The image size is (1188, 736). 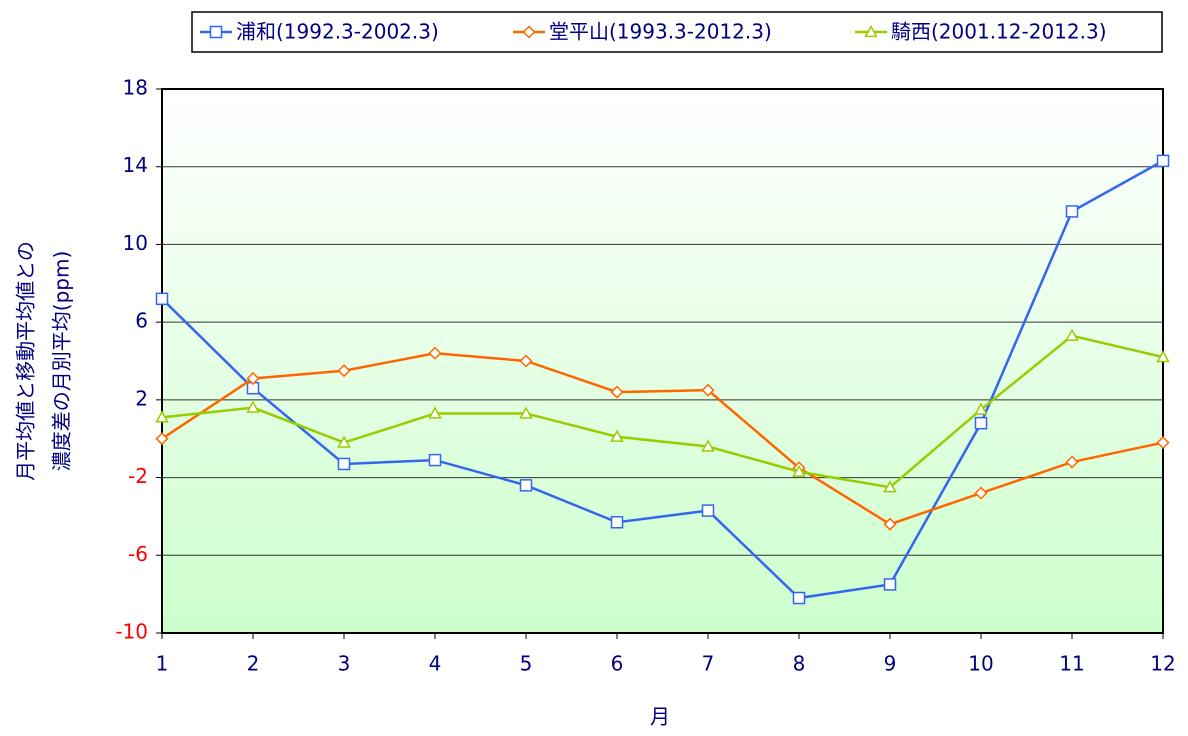 What do you see at coordinates (799, 664) in the screenshot?
I see `x-tick-label: 8` at bounding box center [799, 664].